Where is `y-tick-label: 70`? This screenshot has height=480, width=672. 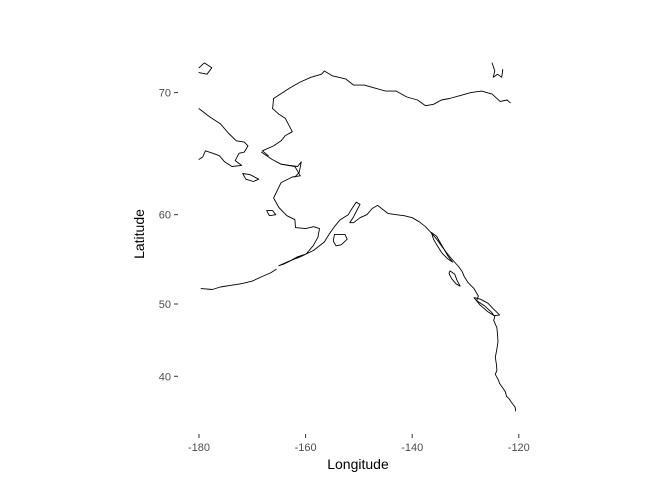 y-tick-label: 70 is located at coordinates (165, 94).